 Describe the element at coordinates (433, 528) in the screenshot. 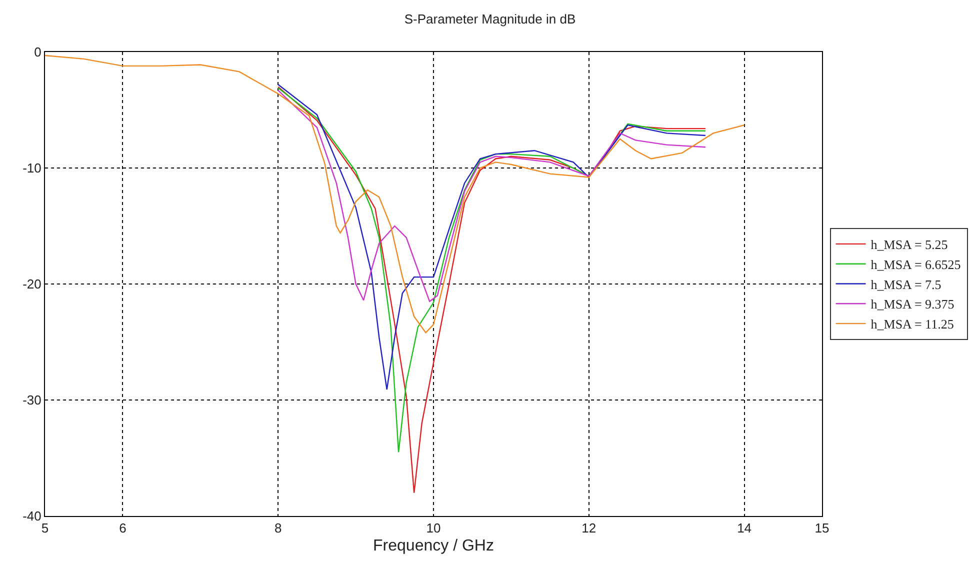

I see `x-tick-label: 10` at that location.